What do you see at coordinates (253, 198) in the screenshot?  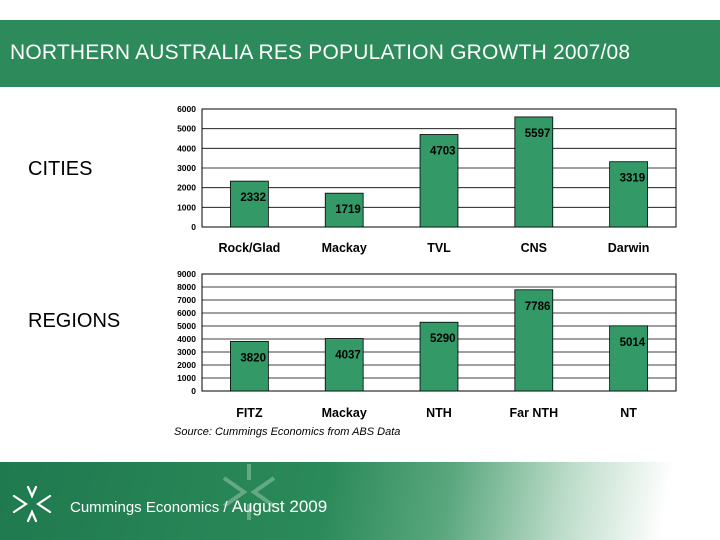 I see `data-label: 2332` at bounding box center [253, 198].